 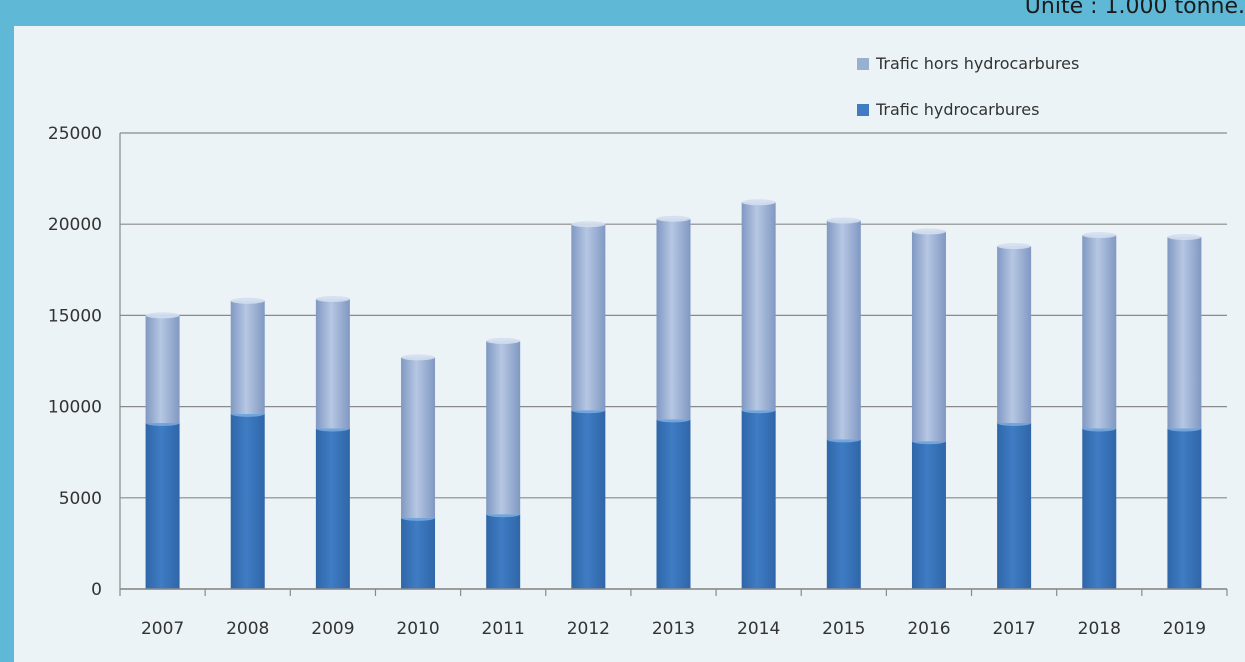 I want to click on x-tick-label: 2015, so click(x=843, y=629).